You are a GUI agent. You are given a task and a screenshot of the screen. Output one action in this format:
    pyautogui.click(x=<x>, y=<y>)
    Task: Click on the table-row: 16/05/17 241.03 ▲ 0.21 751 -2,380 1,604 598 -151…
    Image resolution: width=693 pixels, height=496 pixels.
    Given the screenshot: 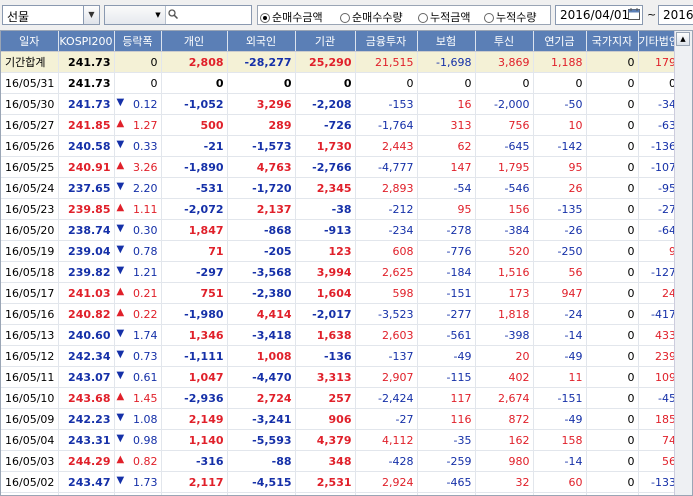 What is the action you would take?
    pyautogui.click(x=340, y=293)
    